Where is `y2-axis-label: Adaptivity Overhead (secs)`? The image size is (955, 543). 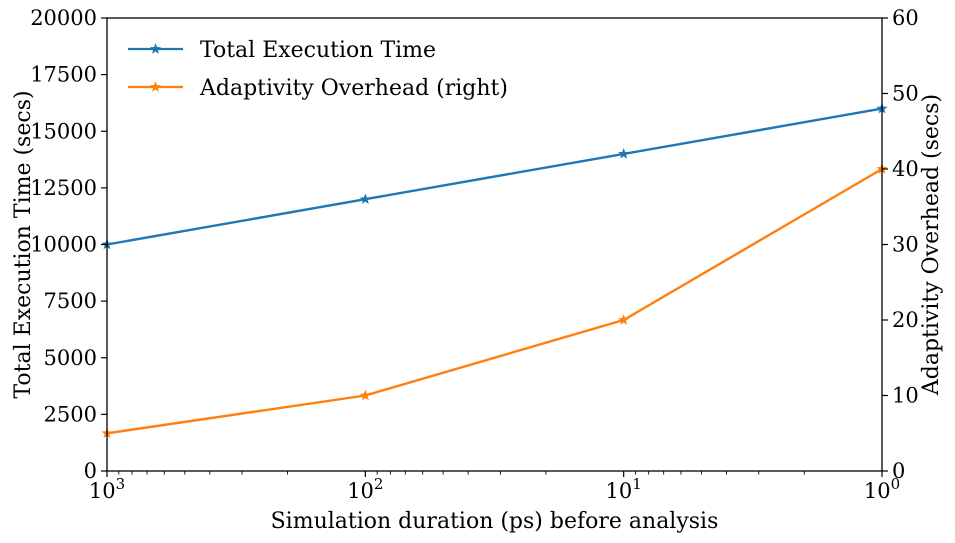
y2-axis-label: Adaptivity Overhead (secs) is located at coordinates (931, 245).